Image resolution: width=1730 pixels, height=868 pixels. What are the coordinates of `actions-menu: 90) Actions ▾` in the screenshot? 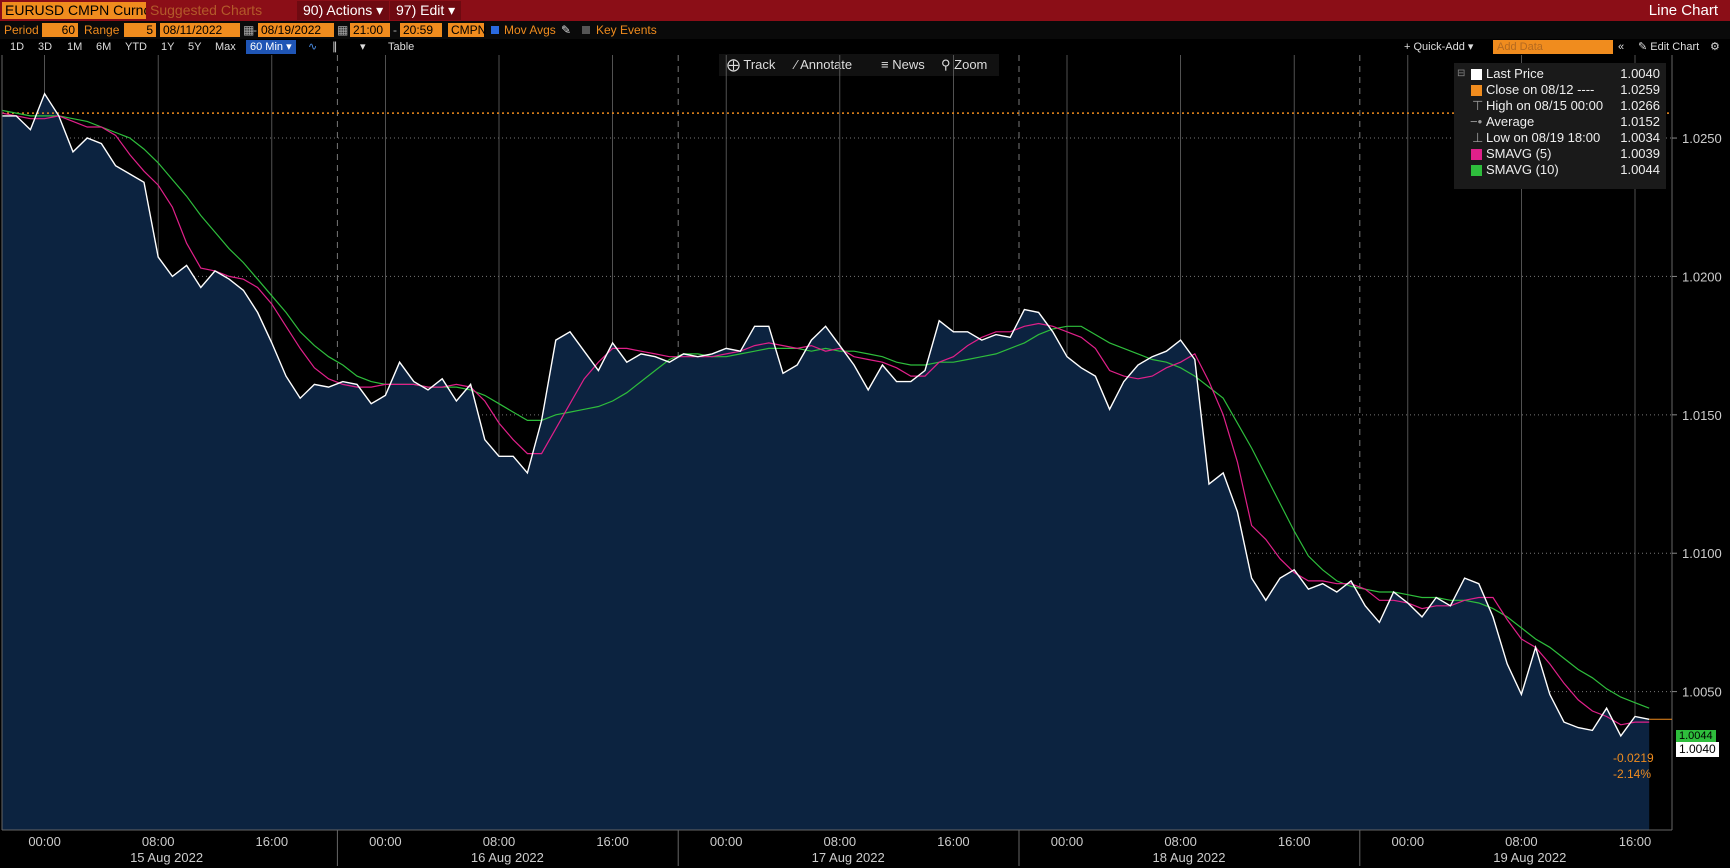 It's located at (343, 10).